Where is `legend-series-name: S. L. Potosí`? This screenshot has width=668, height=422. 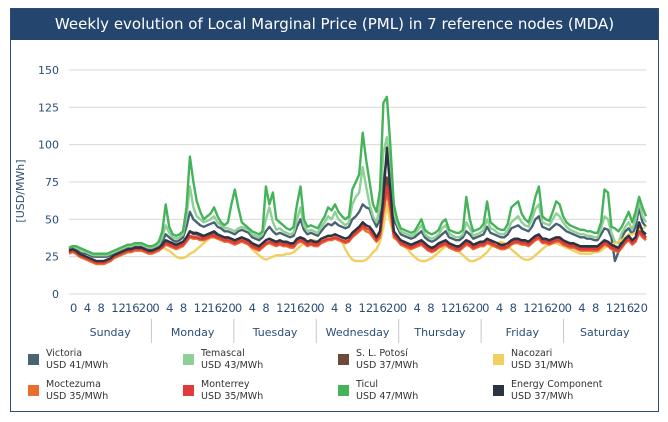
legend-series-name: S. L. Potosí is located at coordinates (382, 353).